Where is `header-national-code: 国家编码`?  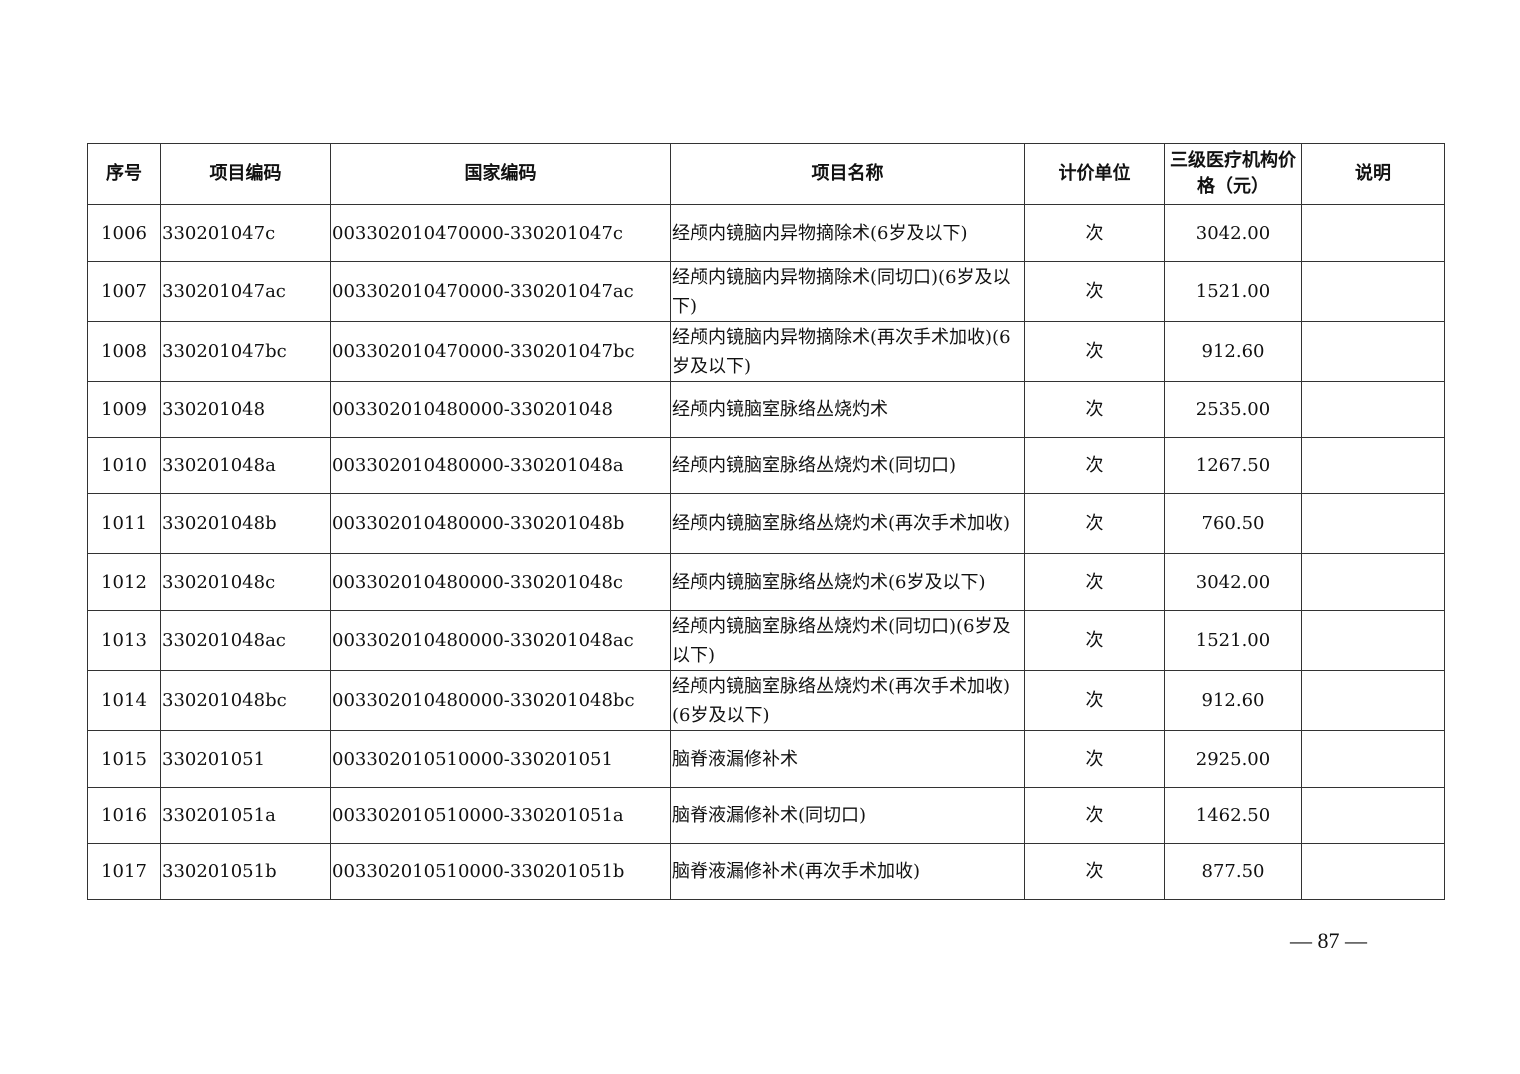 header-national-code: 国家编码 is located at coordinates (500, 174).